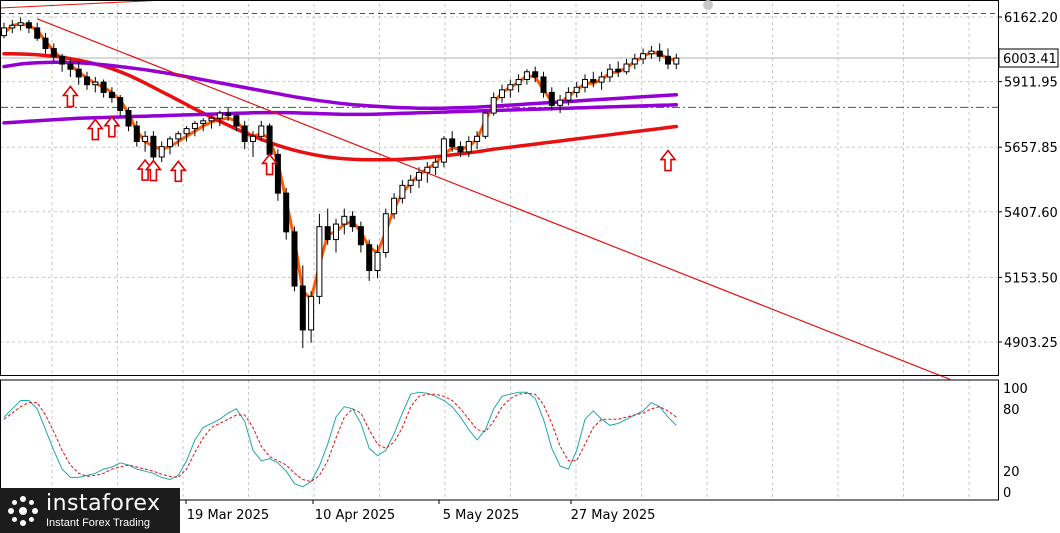  Describe the element at coordinates (1015, 389) in the screenshot. I see `oscillator-tick-label: 100` at that location.